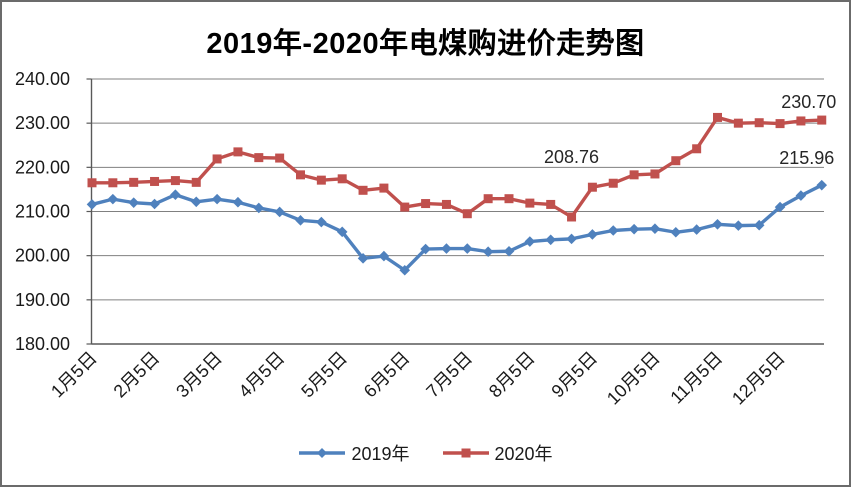  I want to click on y-tick-label: 220.00, so click(42, 167).